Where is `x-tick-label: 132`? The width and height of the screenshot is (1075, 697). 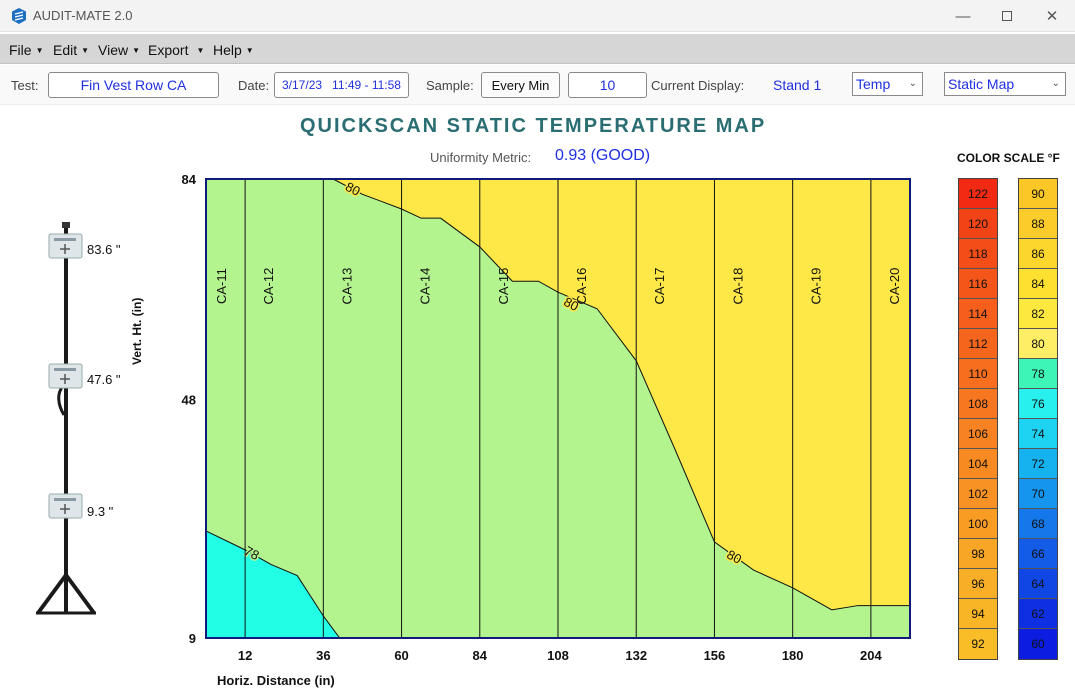 x-tick-label: 132 is located at coordinates (636, 655).